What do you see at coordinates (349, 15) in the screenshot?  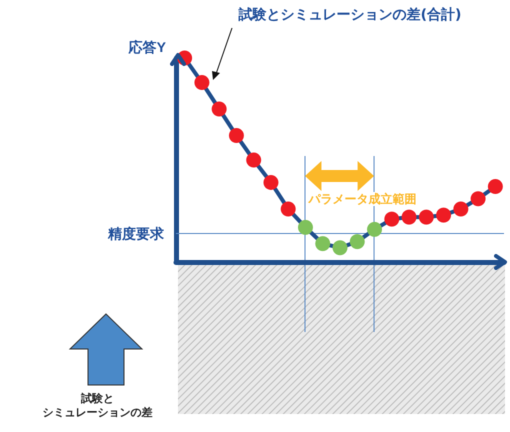 I see `text: 試験とシミュレーションの差(合計)` at bounding box center [349, 15].